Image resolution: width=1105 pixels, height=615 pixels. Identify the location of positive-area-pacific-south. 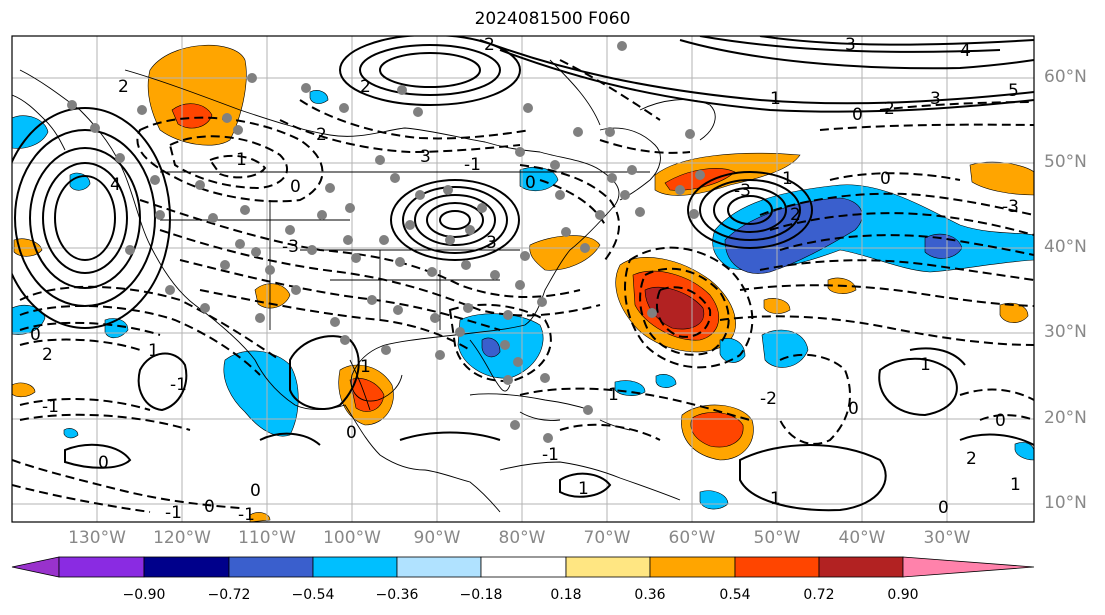
(24, 390).